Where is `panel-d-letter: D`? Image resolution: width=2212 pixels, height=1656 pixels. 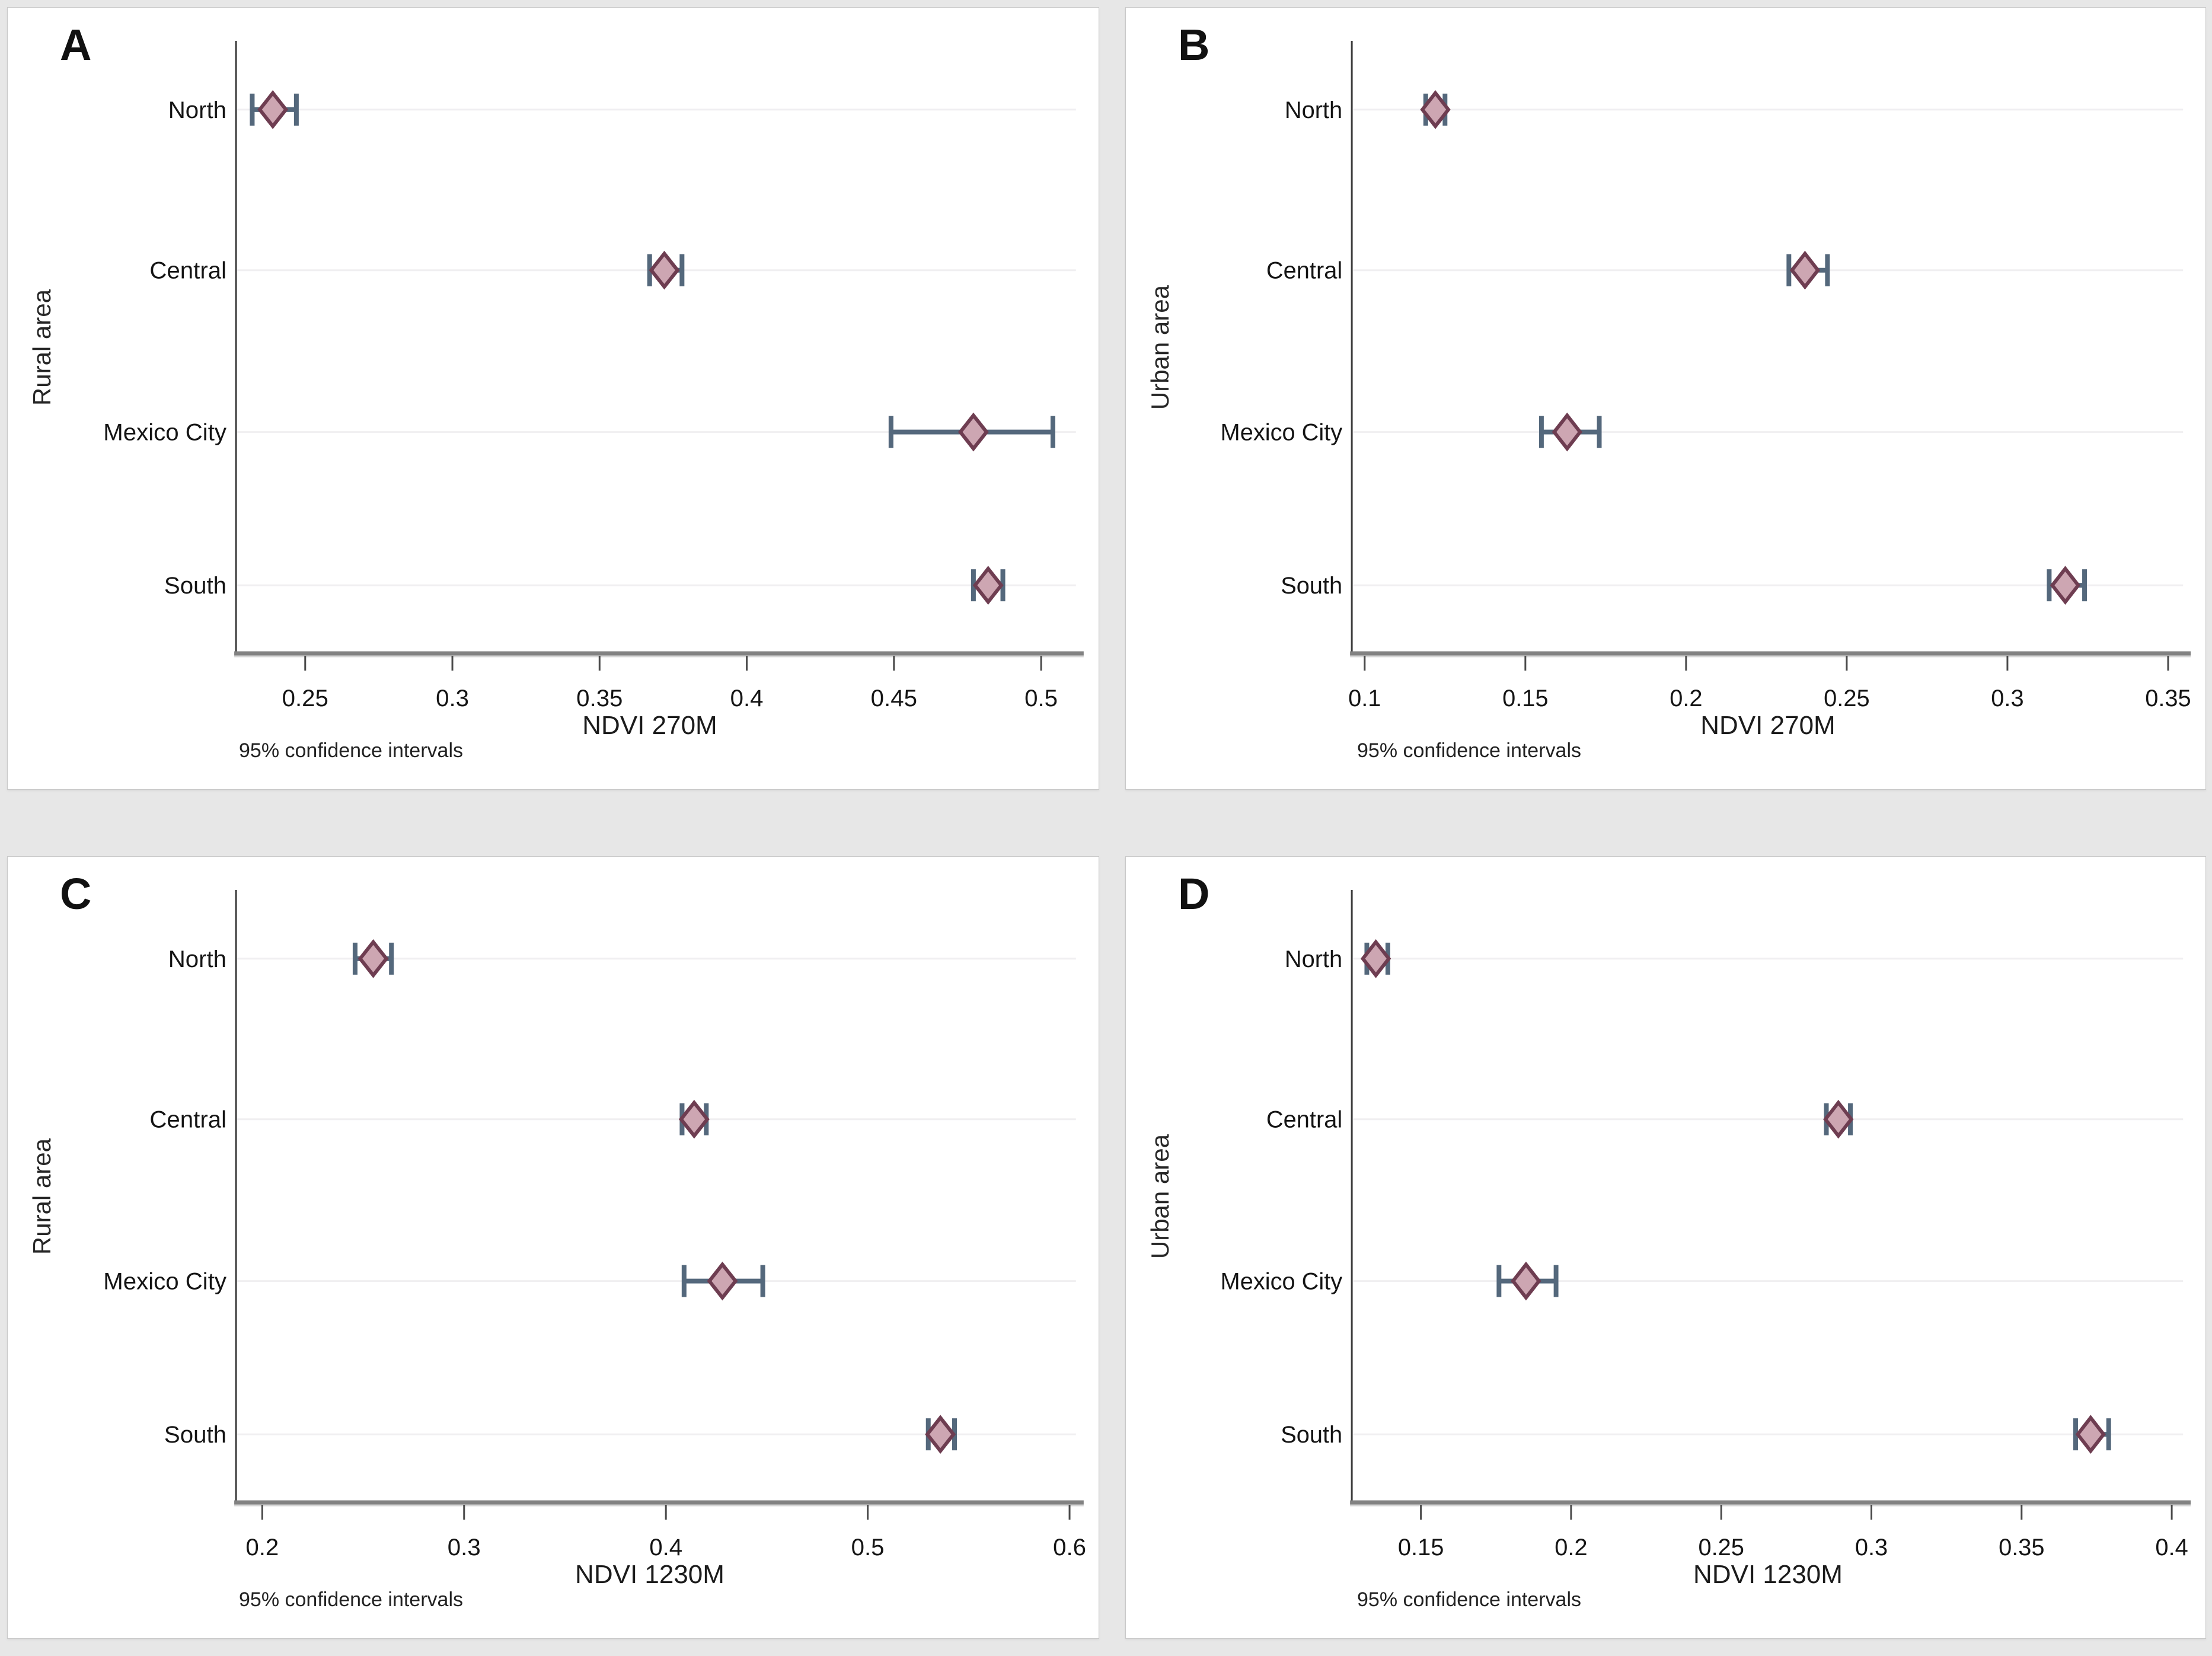 panel-d-letter: D is located at coordinates (1194, 893).